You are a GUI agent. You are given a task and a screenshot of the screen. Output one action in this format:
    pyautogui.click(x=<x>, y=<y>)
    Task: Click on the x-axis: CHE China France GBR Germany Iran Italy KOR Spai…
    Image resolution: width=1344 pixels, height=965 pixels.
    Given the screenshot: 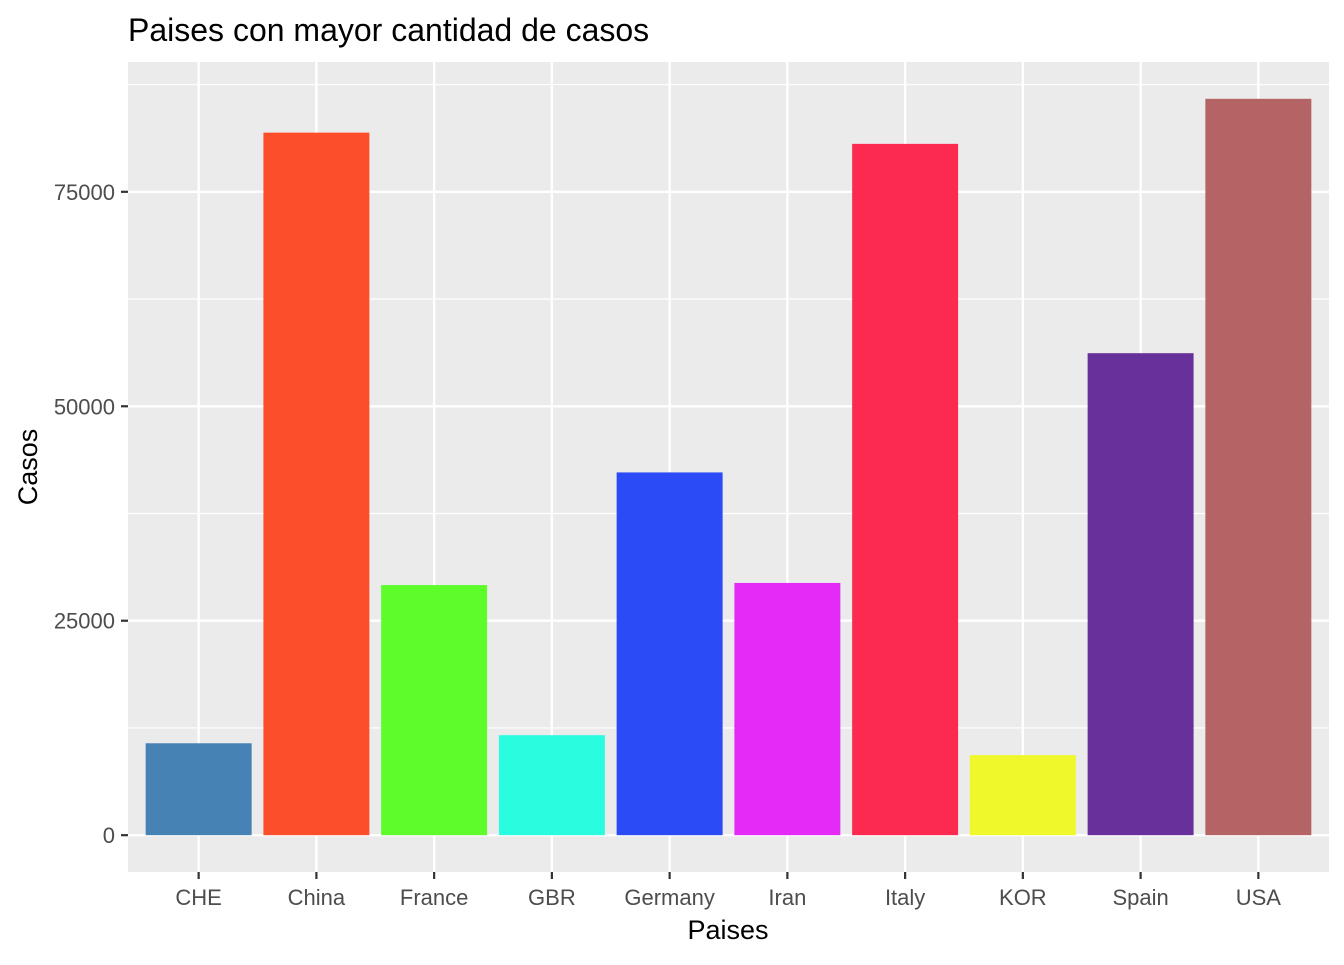 What is the action you would take?
    pyautogui.click(x=728, y=891)
    